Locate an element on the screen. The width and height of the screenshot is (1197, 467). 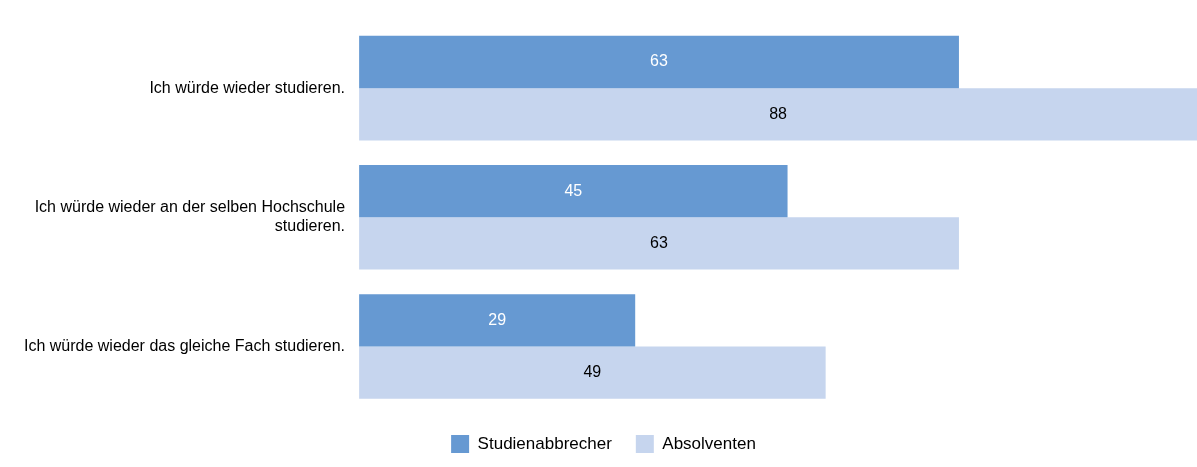
data-label: 88 is located at coordinates (778, 113).